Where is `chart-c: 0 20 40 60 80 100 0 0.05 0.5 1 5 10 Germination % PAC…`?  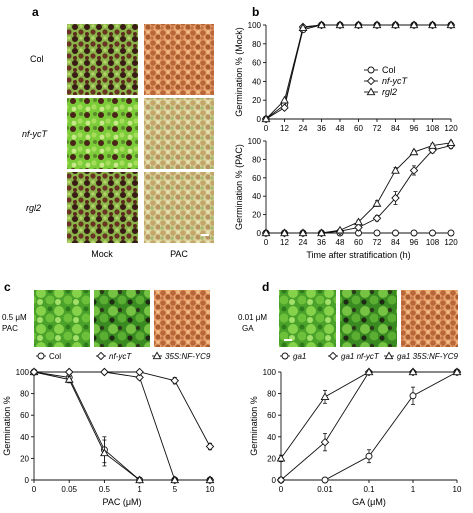
chart-c: 0 20 40 60 80 100 0 0.05 0.5 1 5 10 Germination % PAC… is located at coordinates (108, 429).